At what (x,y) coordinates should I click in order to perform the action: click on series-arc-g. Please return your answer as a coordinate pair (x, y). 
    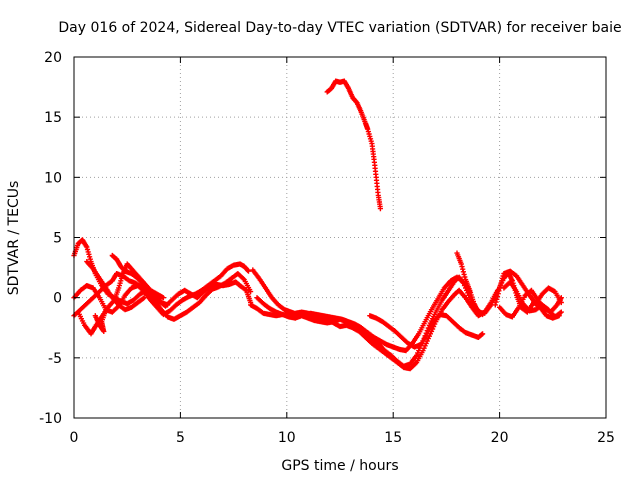
    Looking at the image, I should click on (140, 280).